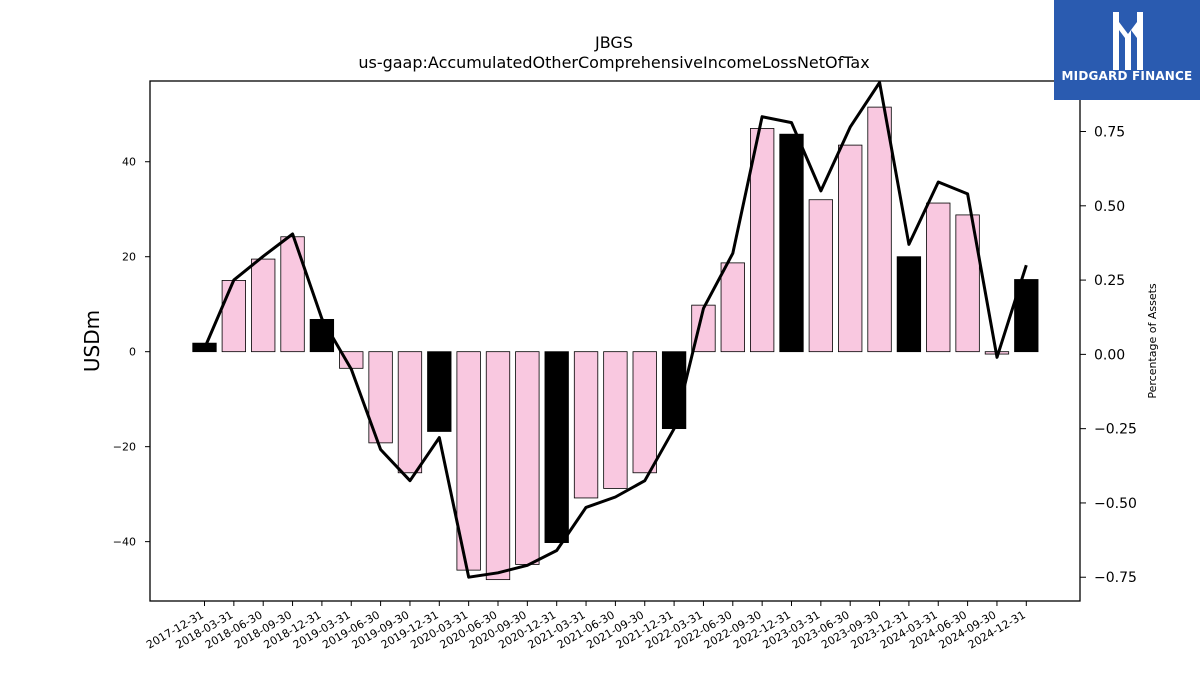  I want to click on right-axis-label: Percentage of Assets, so click(1152, 341).